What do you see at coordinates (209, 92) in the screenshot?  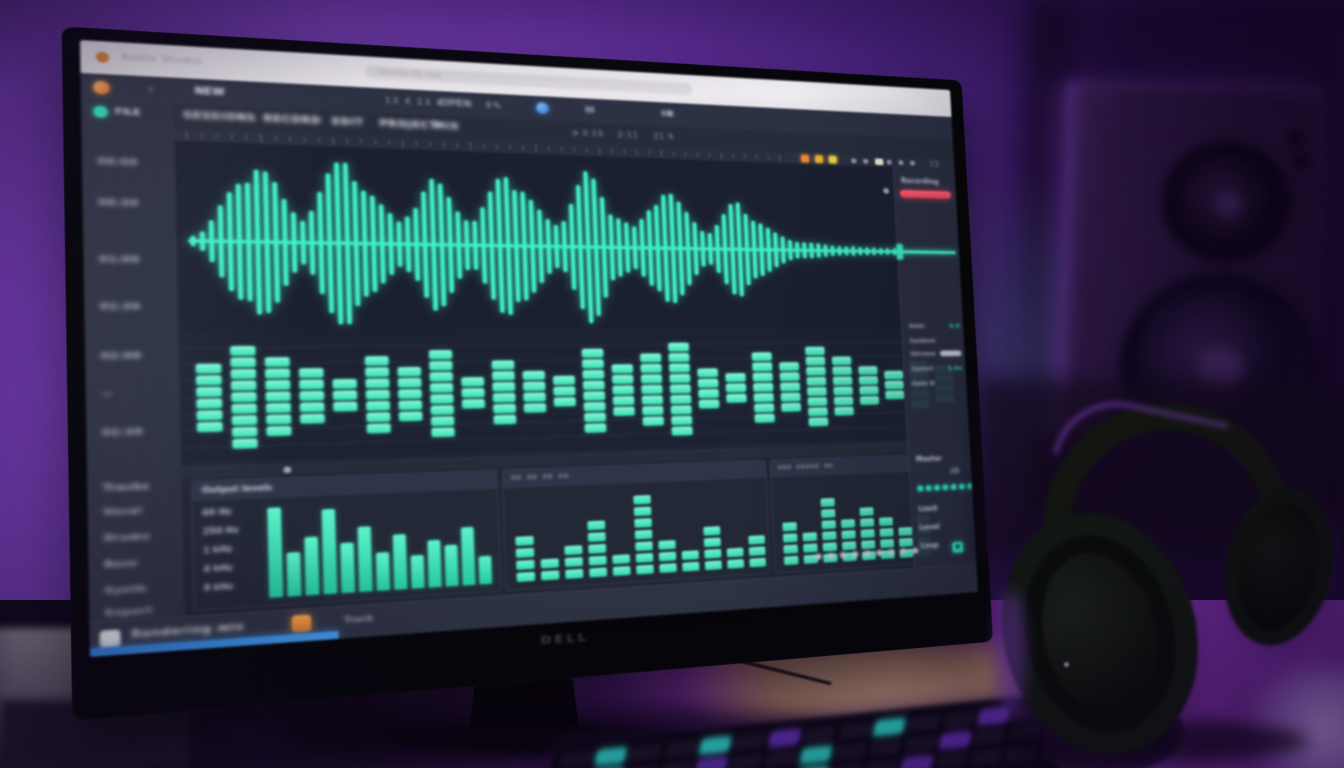 I see `toolbar-button-new: NEW` at bounding box center [209, 92].